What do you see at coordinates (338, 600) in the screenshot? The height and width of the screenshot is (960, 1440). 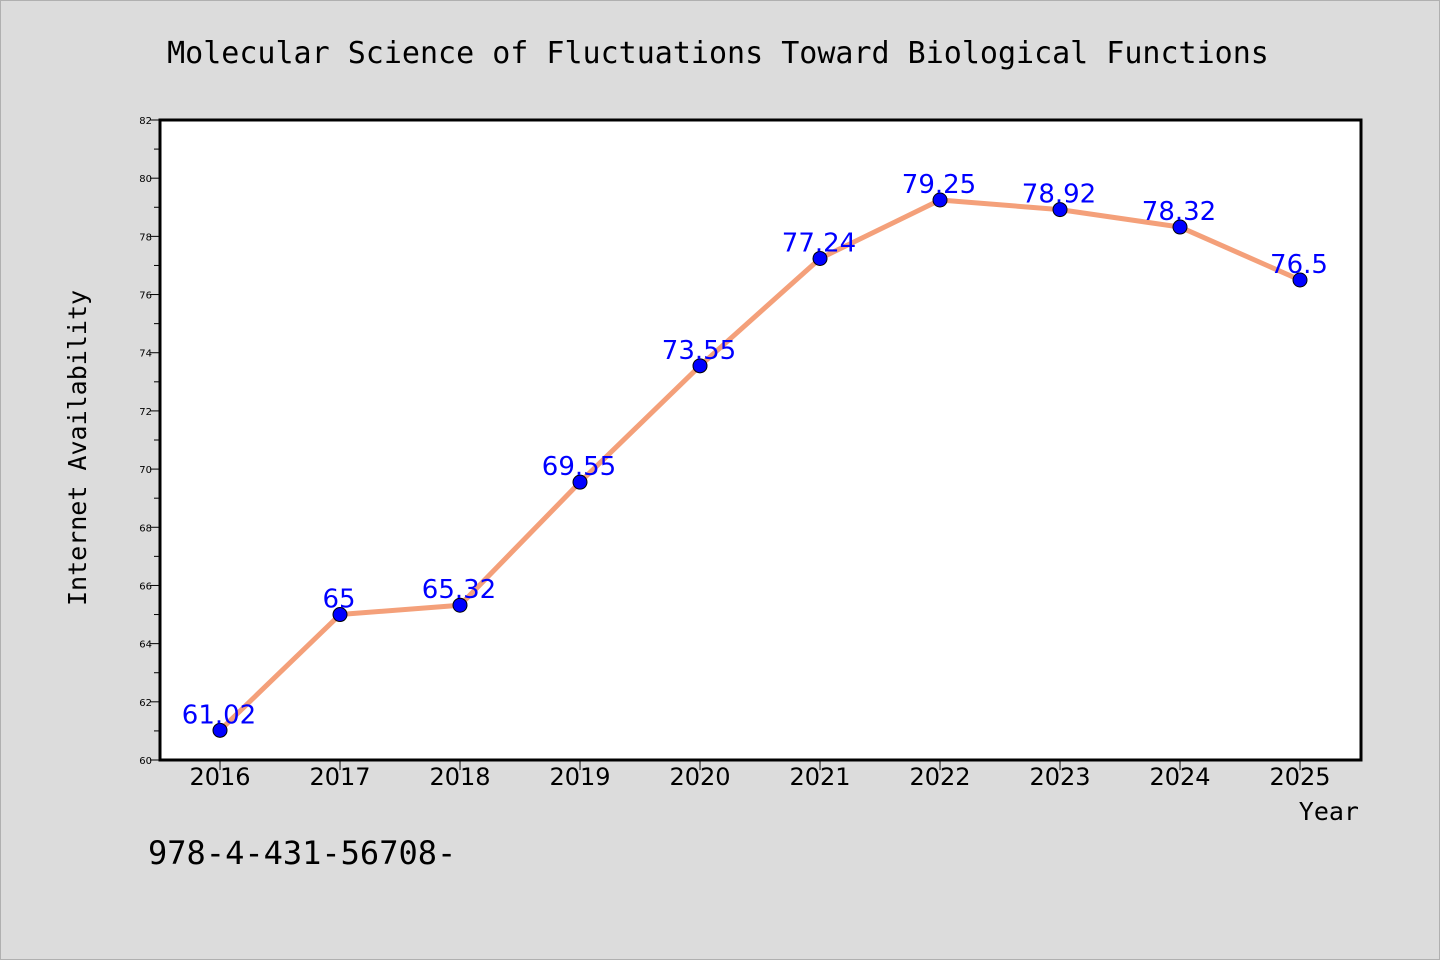 I see `data-label: 65` at bounding box center [338, 600].